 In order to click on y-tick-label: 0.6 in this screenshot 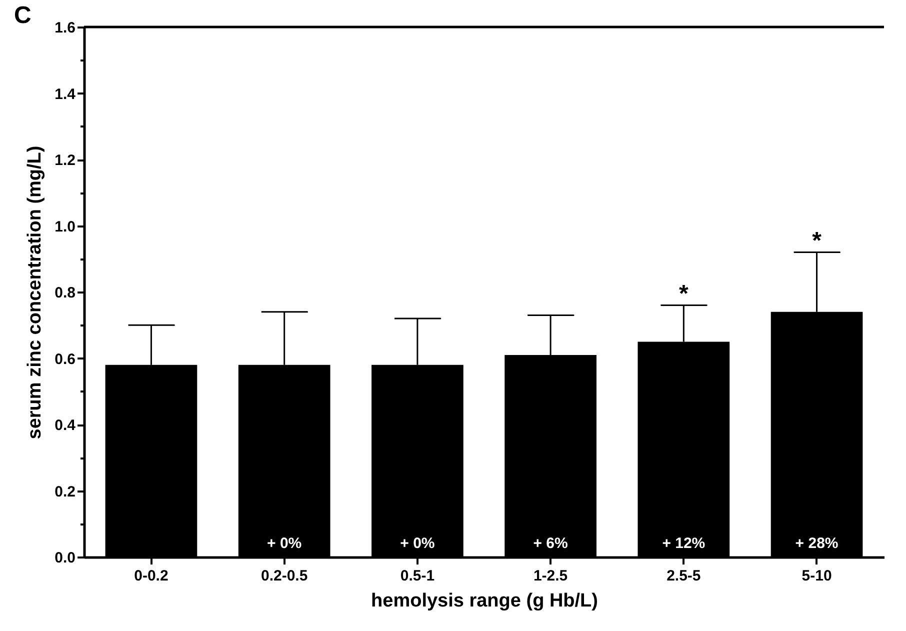, I will do `click(65, 359)`.